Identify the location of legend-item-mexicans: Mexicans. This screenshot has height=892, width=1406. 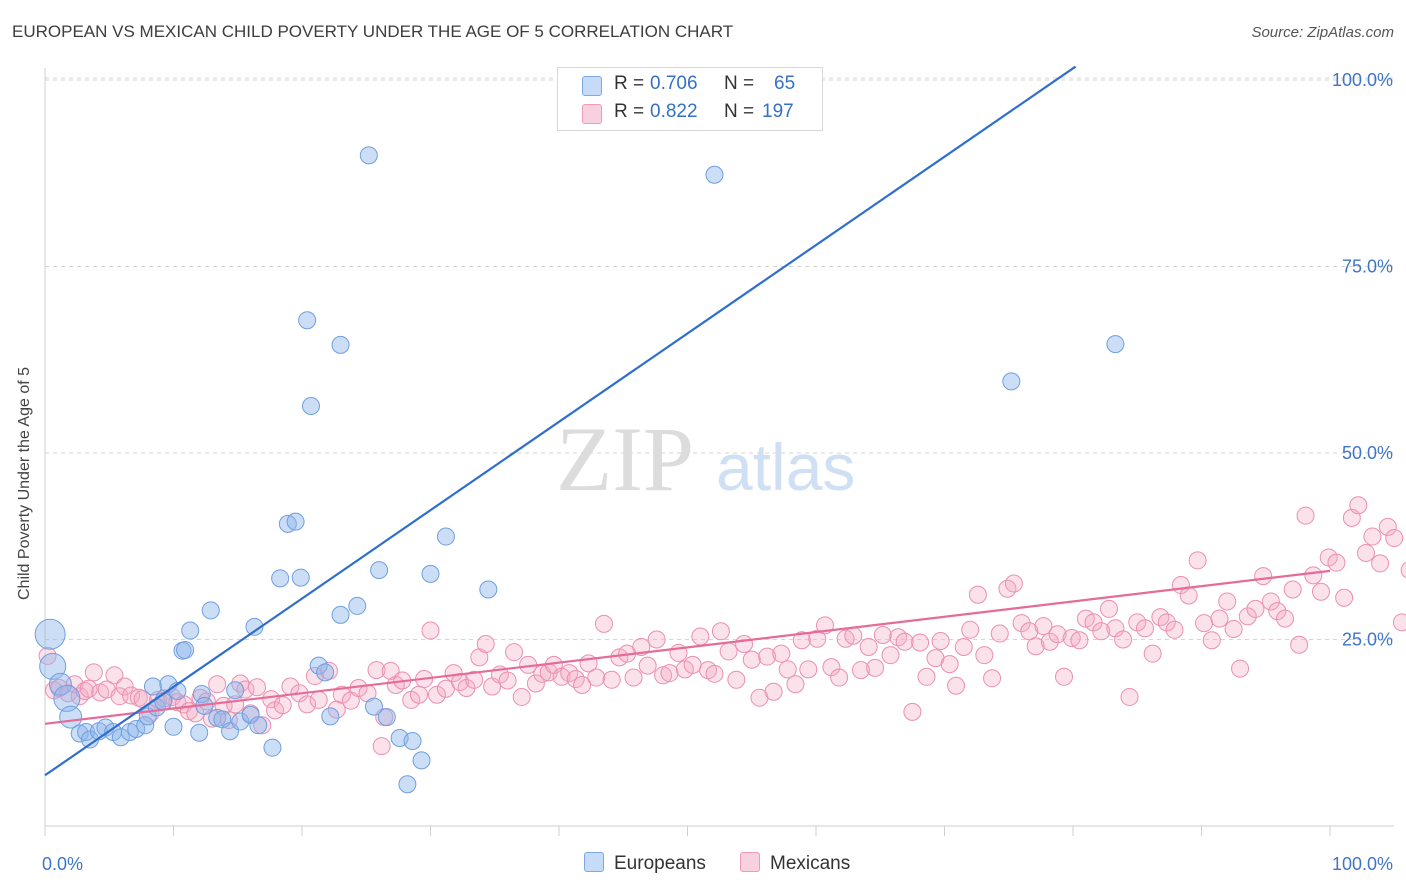
(795, 863).